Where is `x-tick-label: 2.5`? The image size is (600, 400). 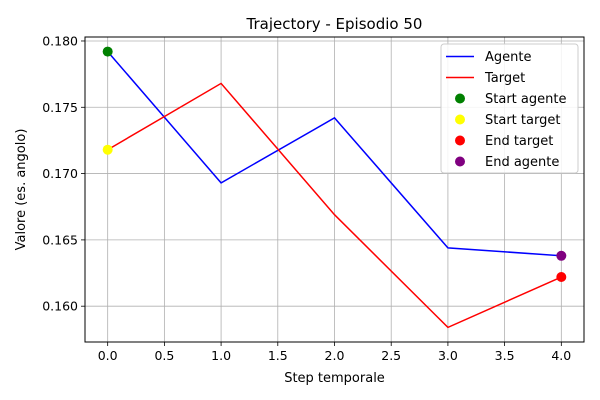 x-tick-label: 2.5 is located at coordinates (391, 355).